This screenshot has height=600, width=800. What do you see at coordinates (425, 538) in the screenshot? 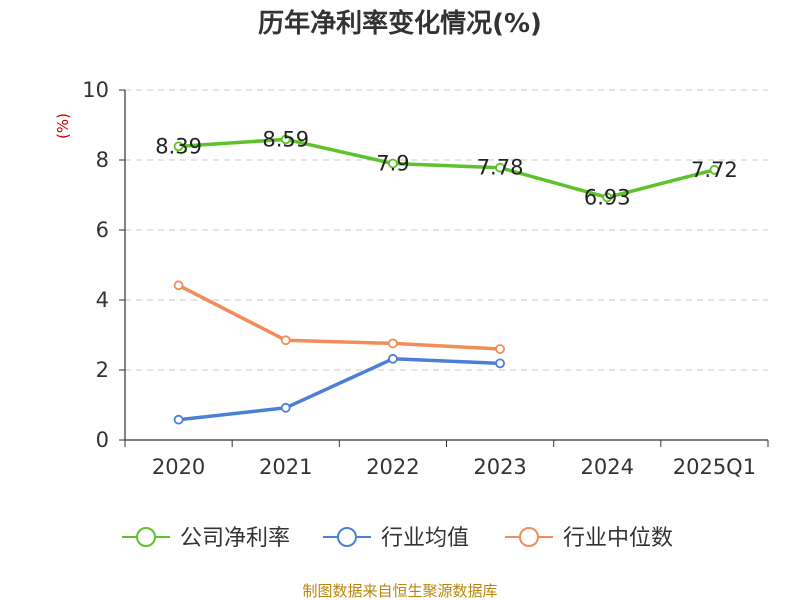
I see `legend-label: 行业均值` at bounding box center [425, 538].